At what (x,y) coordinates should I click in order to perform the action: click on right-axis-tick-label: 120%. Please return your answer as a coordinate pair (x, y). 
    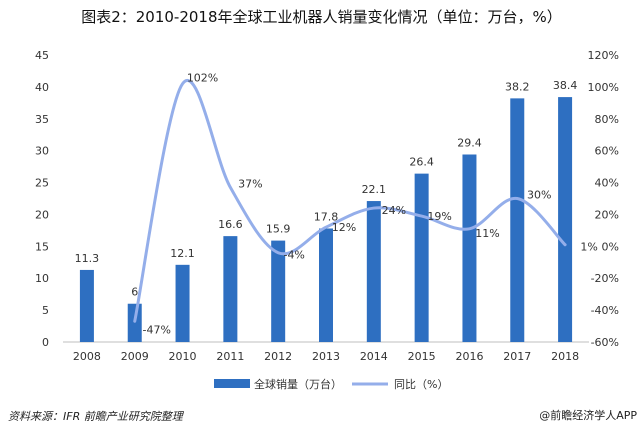
    Looking at the image, I should click on (603, 55).